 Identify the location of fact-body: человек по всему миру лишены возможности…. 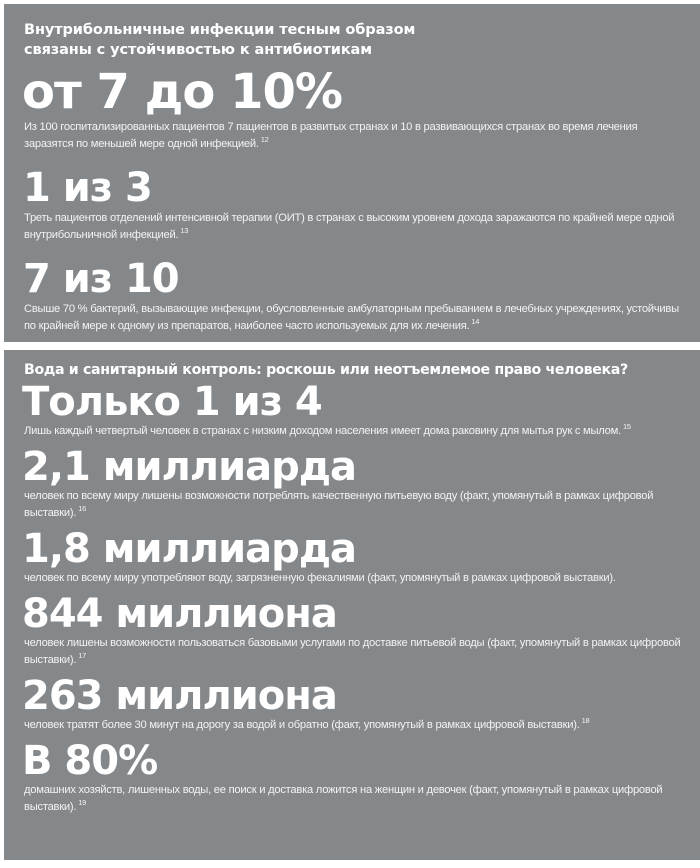
(353, 505).